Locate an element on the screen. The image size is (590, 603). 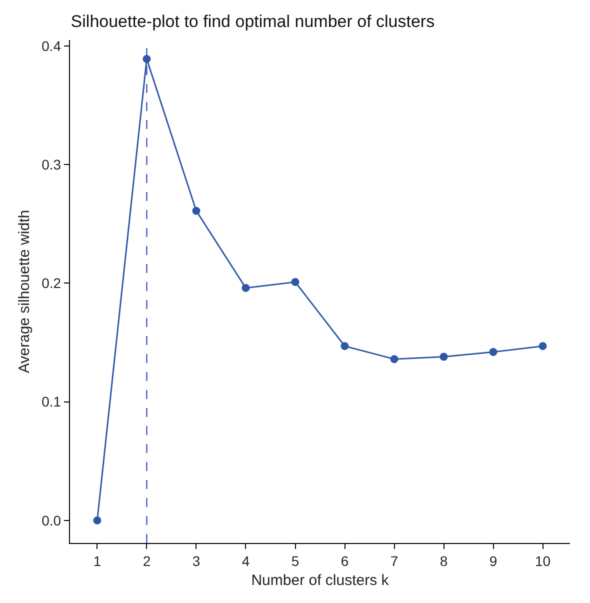
x-tick-label: 8 is located at coordinates (444, 560).